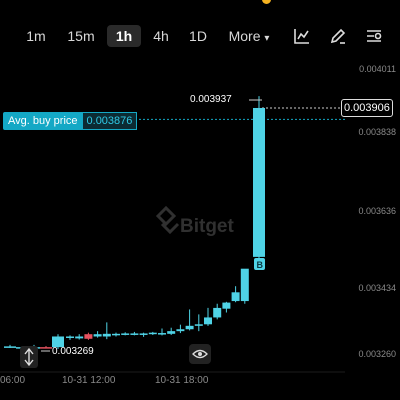 This screenshot has width=400, height=400. I want to click on y-axis-label: 0.003838, so click(377, 132).